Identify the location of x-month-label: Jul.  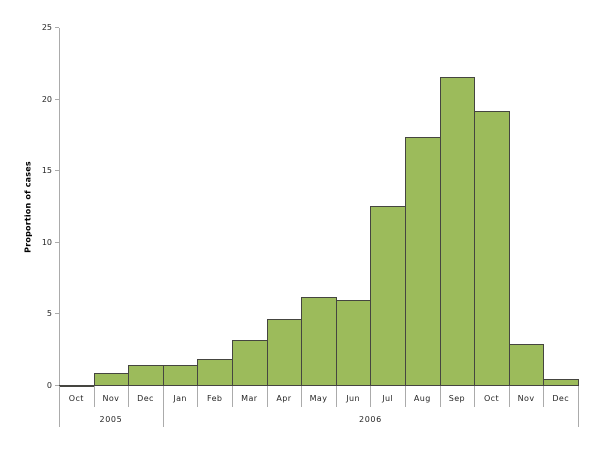
(388, 398).